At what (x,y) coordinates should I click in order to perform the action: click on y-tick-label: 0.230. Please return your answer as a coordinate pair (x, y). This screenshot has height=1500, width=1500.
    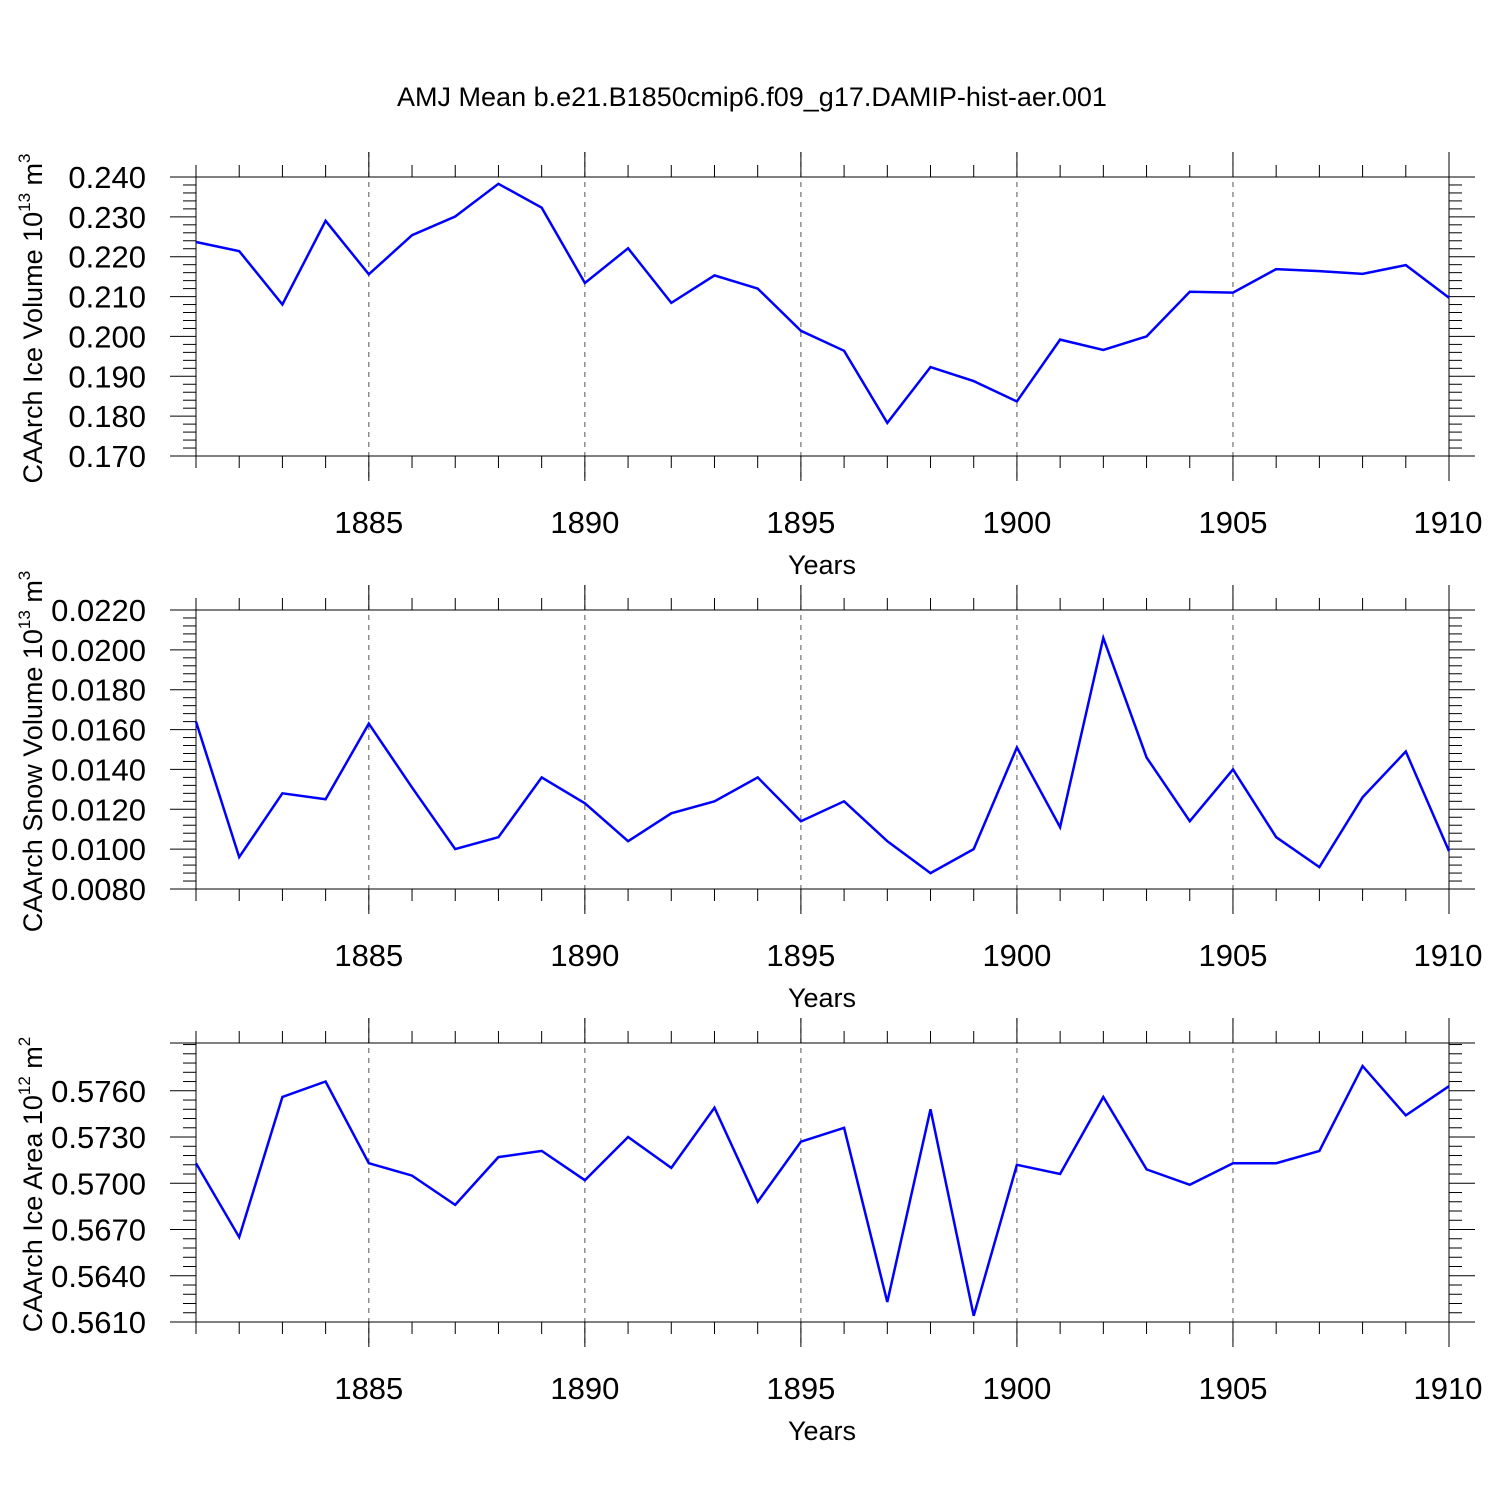
    Looking at the image, I should click on (107, 217).